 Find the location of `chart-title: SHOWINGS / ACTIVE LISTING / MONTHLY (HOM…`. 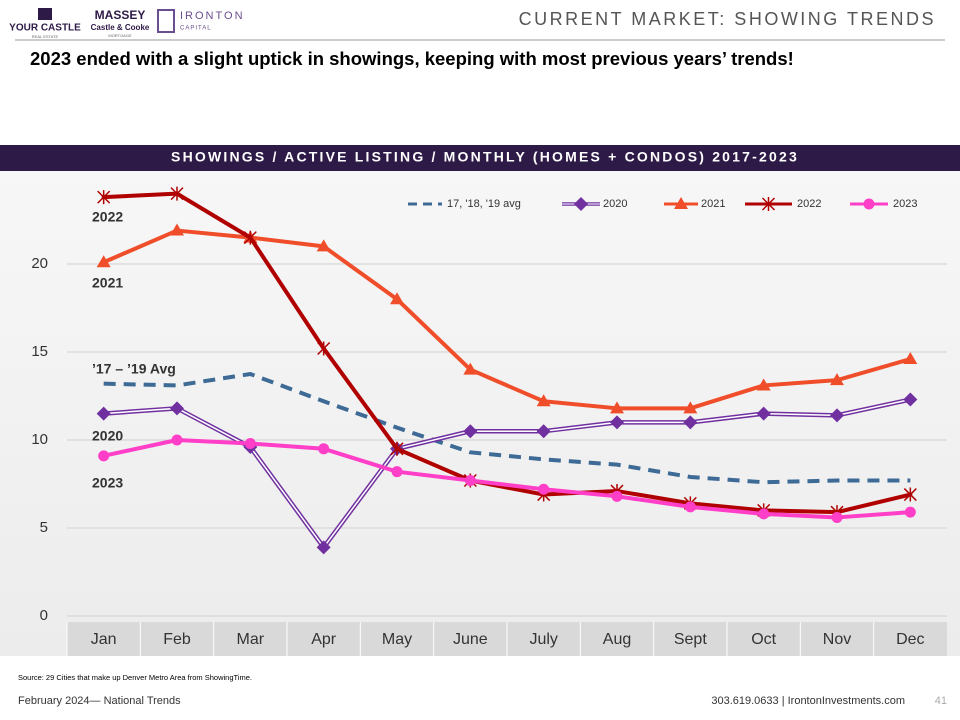

chart-title: SHOWINGS / ACTIVE LISTING / MONTHLY (HOM… is located at coordinates (485, 157).